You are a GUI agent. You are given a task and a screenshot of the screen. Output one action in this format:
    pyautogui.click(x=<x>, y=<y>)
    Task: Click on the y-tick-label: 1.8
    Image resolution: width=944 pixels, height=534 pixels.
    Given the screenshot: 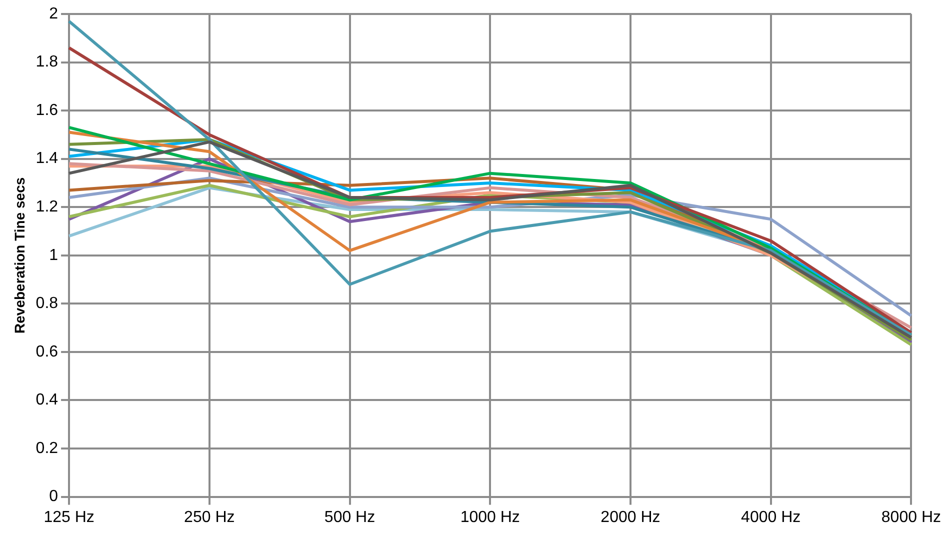 What is the action you would take?
    pyautogui.click(x=47, y=62)
    